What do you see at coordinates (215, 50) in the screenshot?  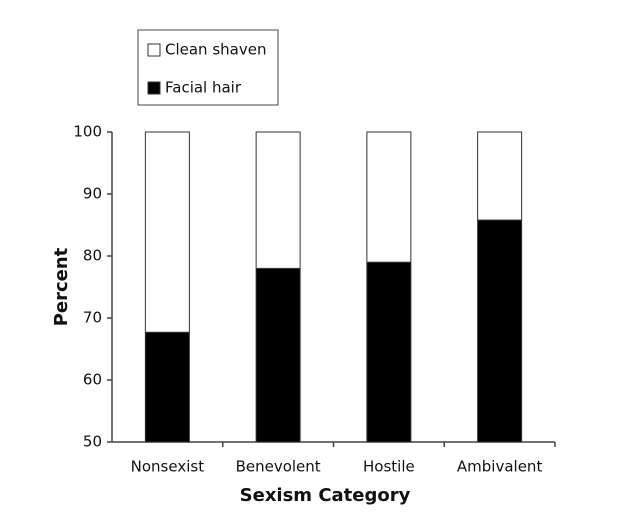 I see `legend-label: Clean shaven` at bounding box center [215, 50].